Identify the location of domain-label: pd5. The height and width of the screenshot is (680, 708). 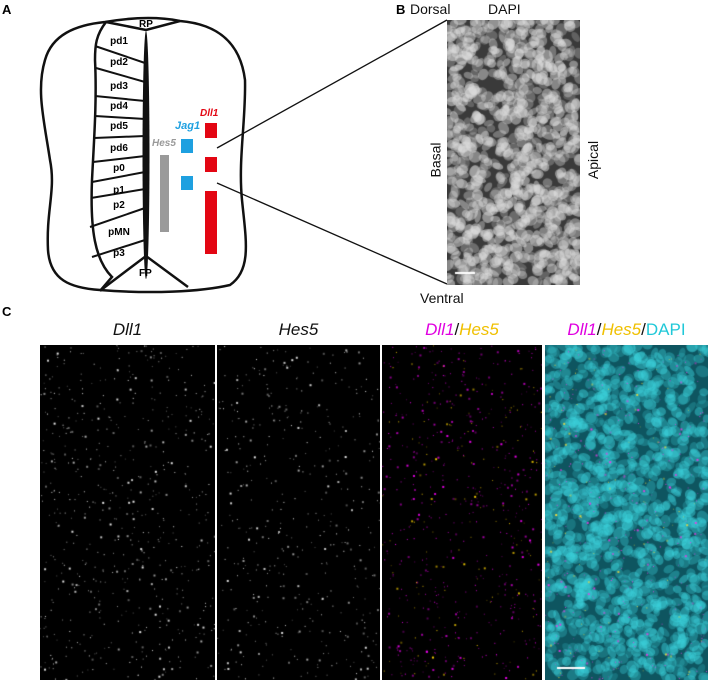
(119, 126).